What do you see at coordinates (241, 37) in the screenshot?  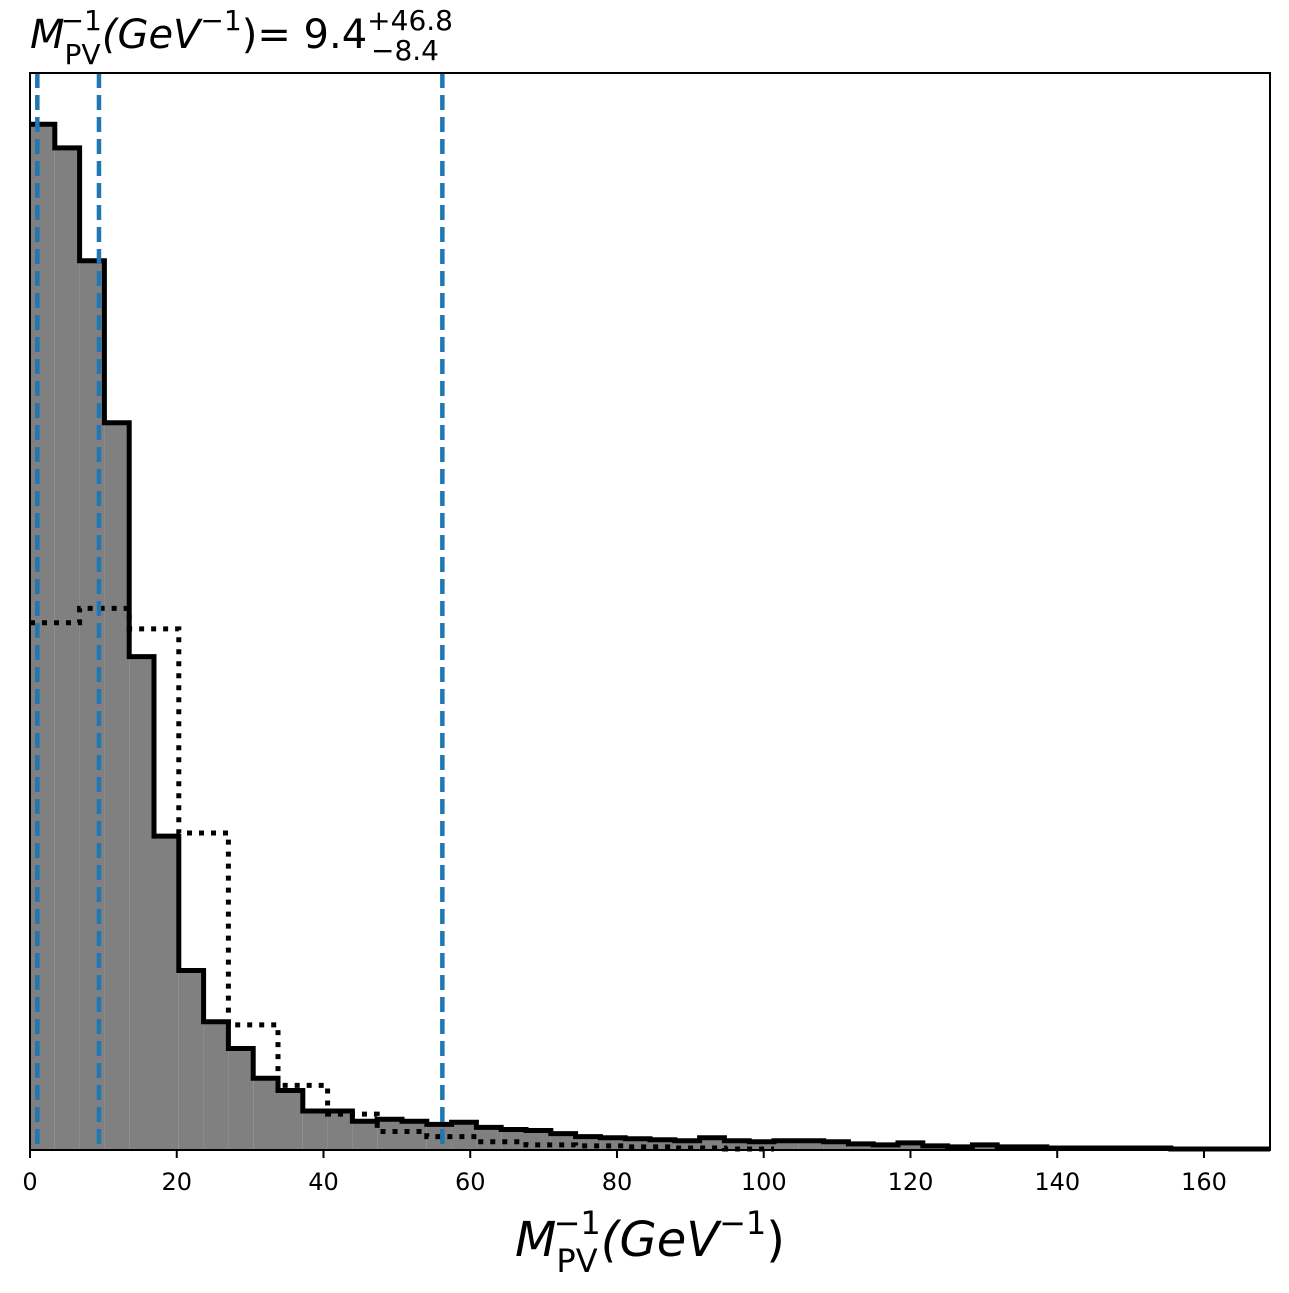 I see `chart-title: MPV−1(GeV−1)= 9.4+46.8 −8.4` at bounding box center [241, 37].